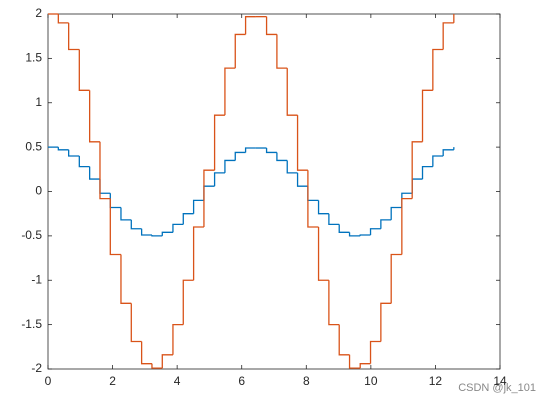 The image size is (540, 404). What do you see at coordinates (36, 279) in the screenshot?
I see `y-tick-label: -1` at bounding box center [36, 279].